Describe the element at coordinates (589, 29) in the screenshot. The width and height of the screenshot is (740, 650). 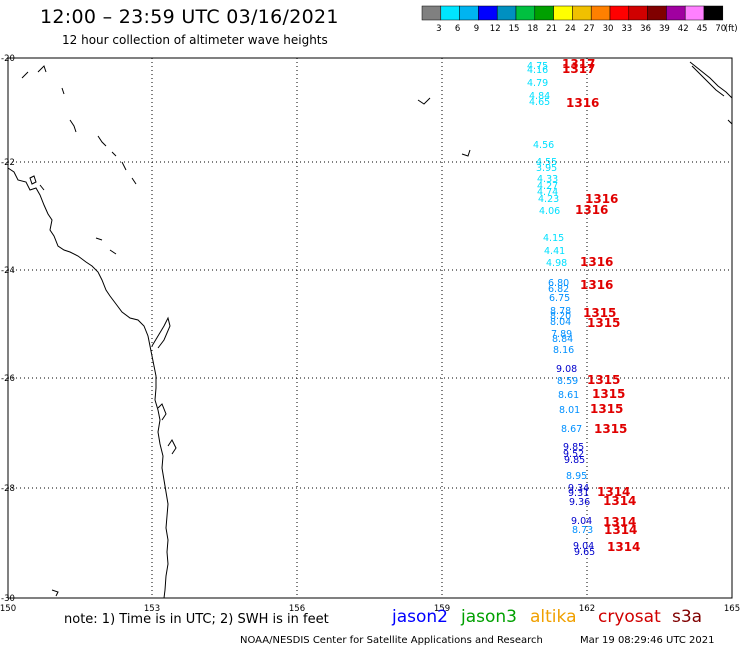
I see `colorbar-label: 27` at that location.